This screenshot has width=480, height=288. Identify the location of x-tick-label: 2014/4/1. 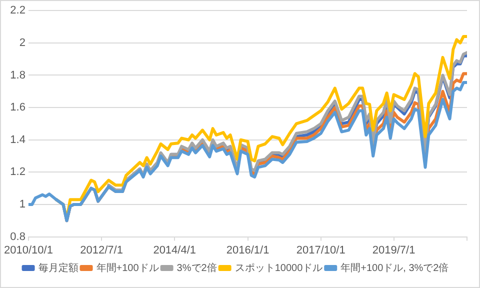
(174, 250).